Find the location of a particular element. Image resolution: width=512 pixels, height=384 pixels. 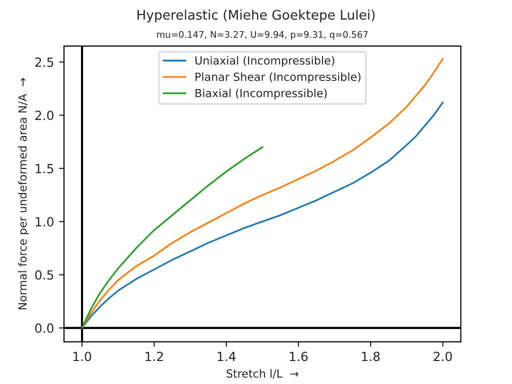

x-tick-label: 2.0 is located at coordinates (443, 357).